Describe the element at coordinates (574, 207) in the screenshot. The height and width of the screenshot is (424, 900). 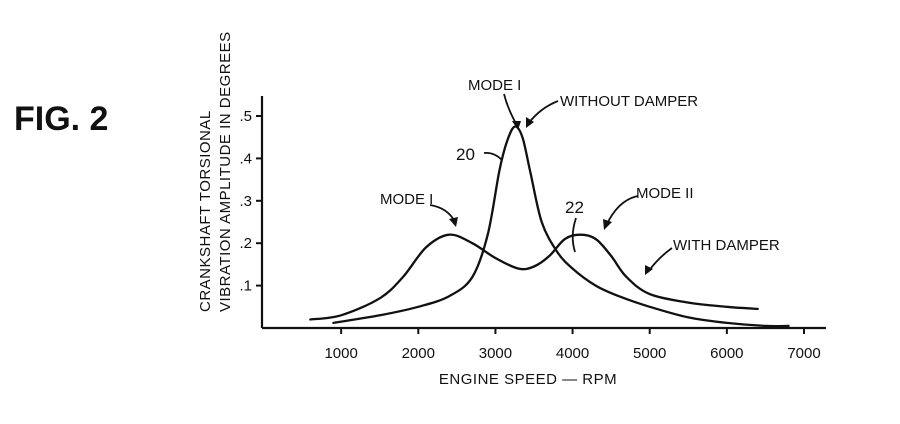
I see `annotation-ref-22: 22` at that location.